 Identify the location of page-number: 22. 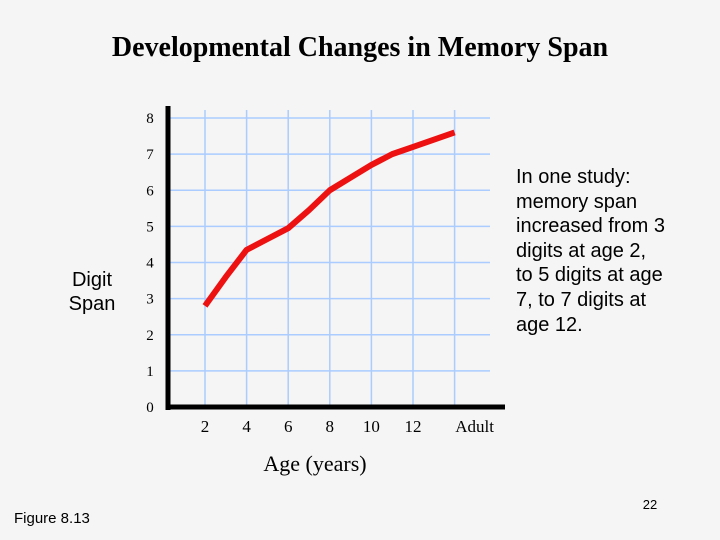
(650, 504).